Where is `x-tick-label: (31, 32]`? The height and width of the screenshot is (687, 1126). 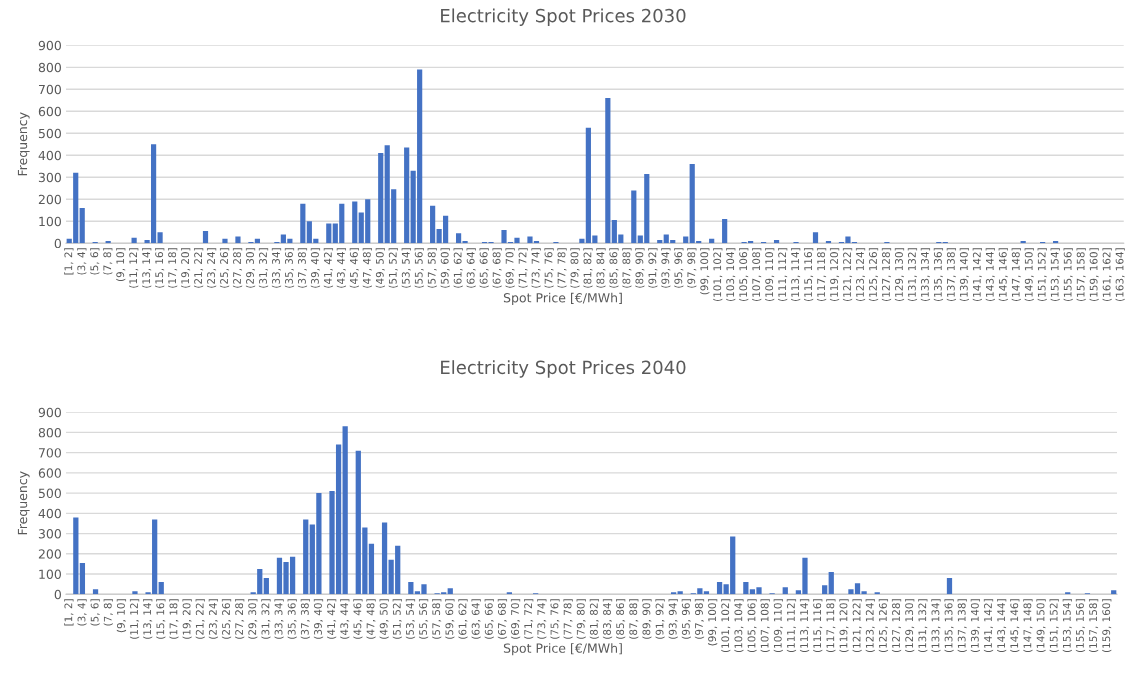 x-tick-label: (31, 32] is located at coordinates (263, 268).